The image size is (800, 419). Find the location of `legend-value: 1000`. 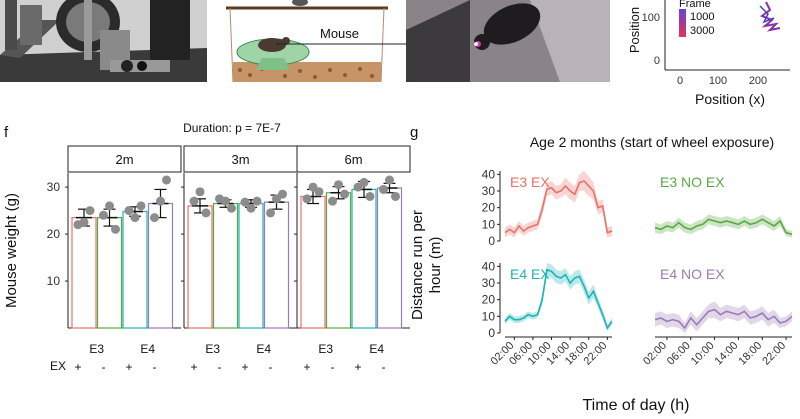

legend-value: 1000 is located at coordinates (702, 17).